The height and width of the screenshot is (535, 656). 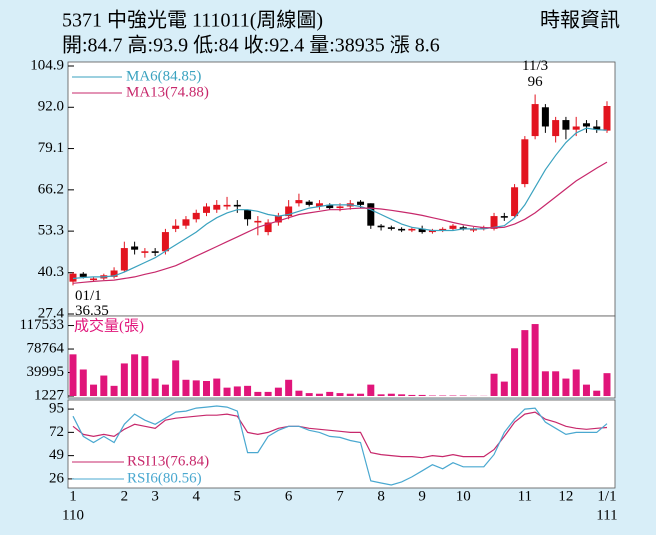 I want to click on y-tick-label: 49, so click(x=56, y=455).